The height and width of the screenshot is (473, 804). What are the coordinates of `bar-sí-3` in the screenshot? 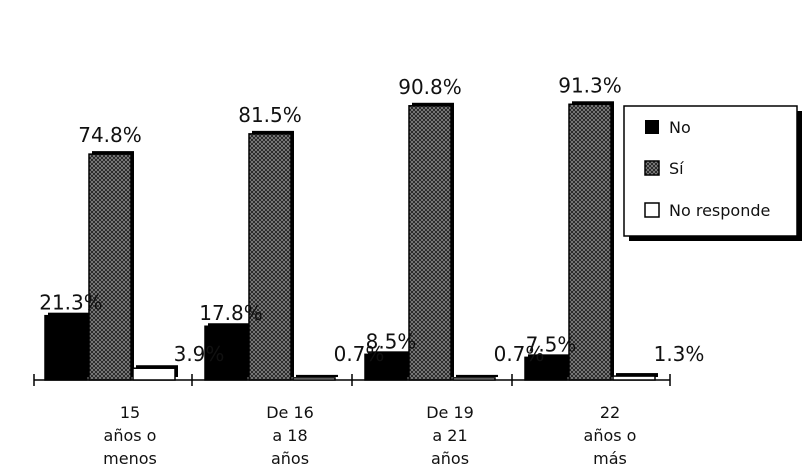 It's located at (590, 242).